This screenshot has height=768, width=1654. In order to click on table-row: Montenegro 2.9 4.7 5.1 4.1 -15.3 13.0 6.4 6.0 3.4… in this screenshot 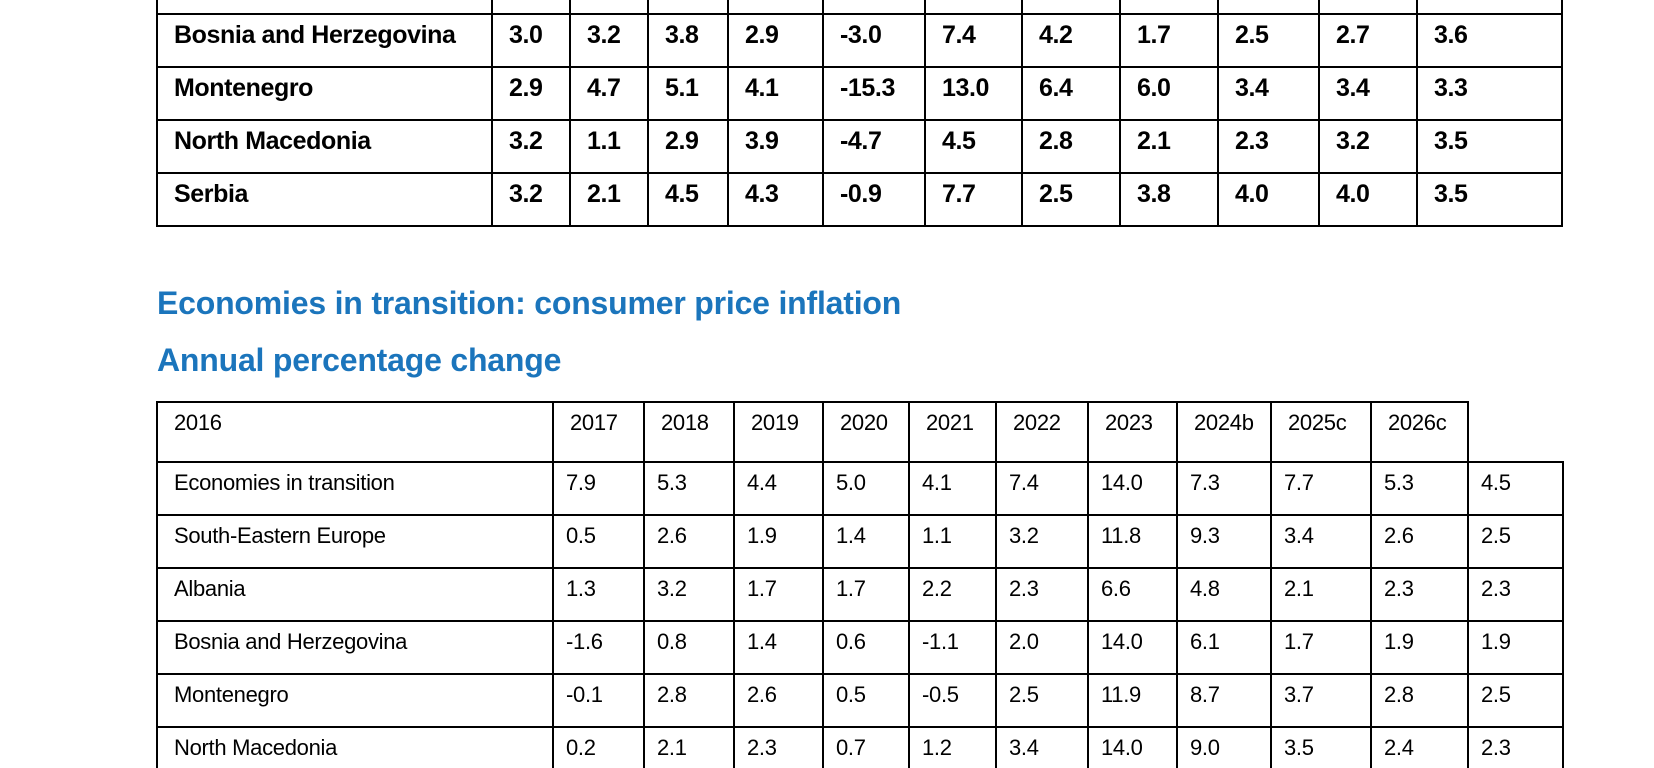, I will do `click(859, 93)`.